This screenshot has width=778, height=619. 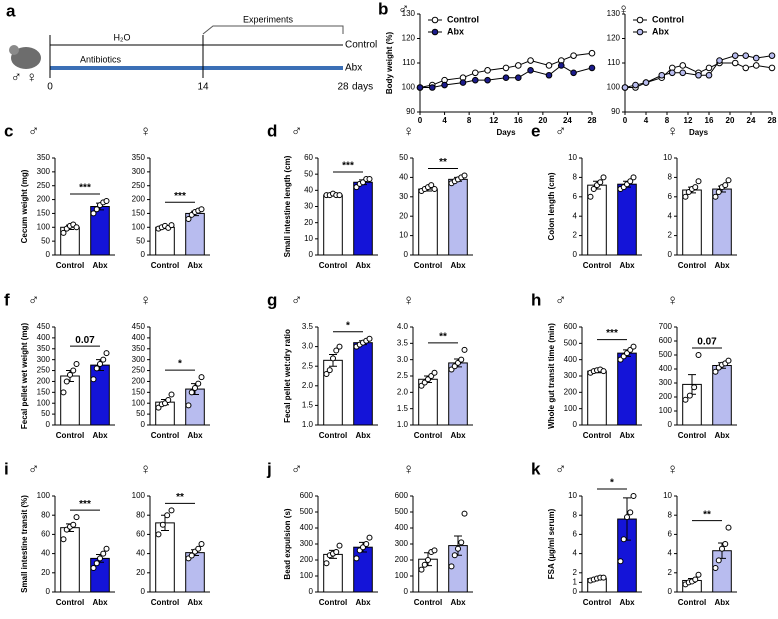 What do you see at coordinates (44, 370) in the screenshot?
I see `y-tick-label: 250` at bounding box center [44, 370].